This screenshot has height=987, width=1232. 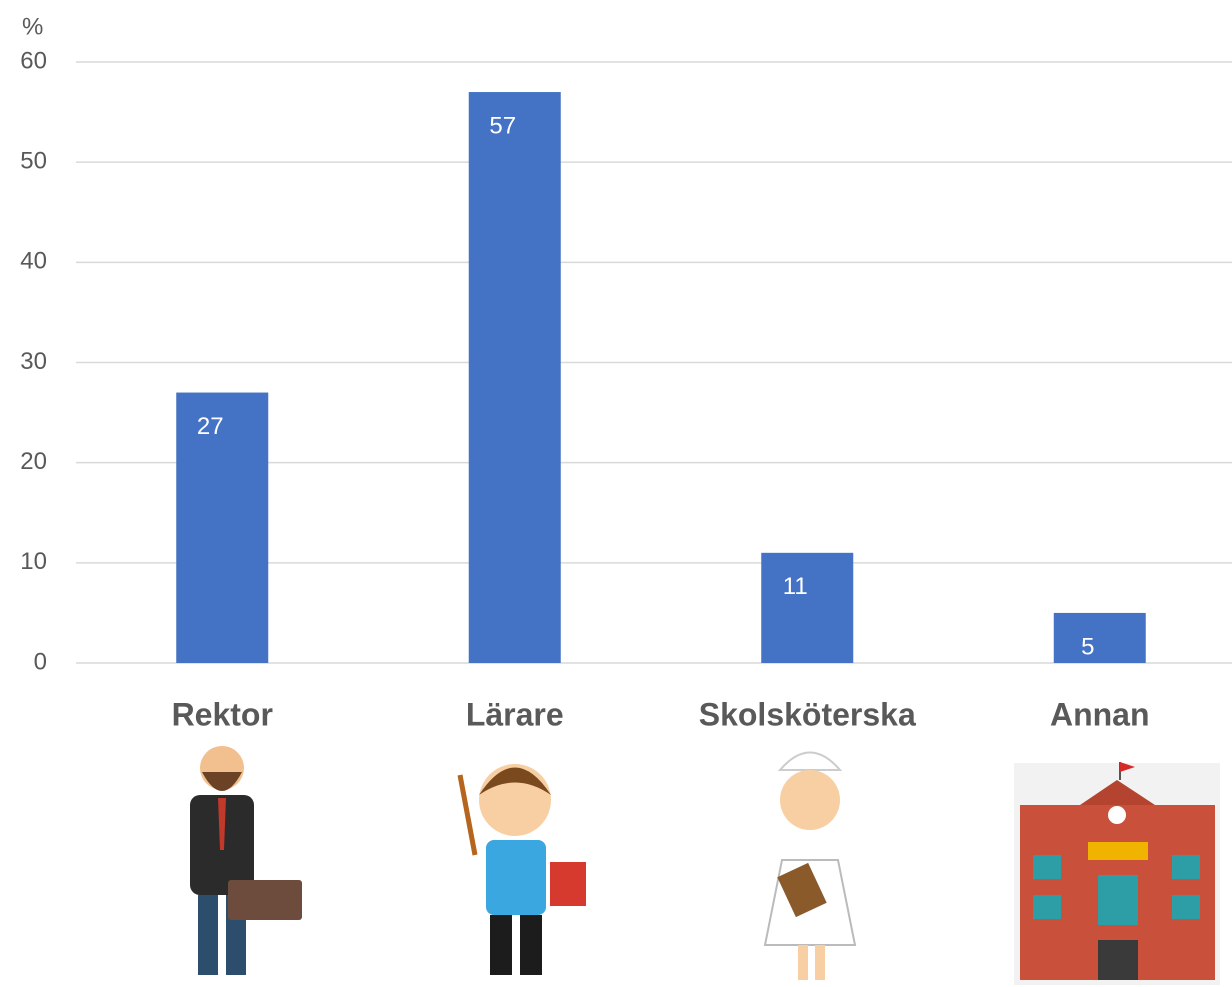 What do you see at coordinates (795, 586) in the screenshot?
I see `data-label: 11` at bounding box center [795, 586].